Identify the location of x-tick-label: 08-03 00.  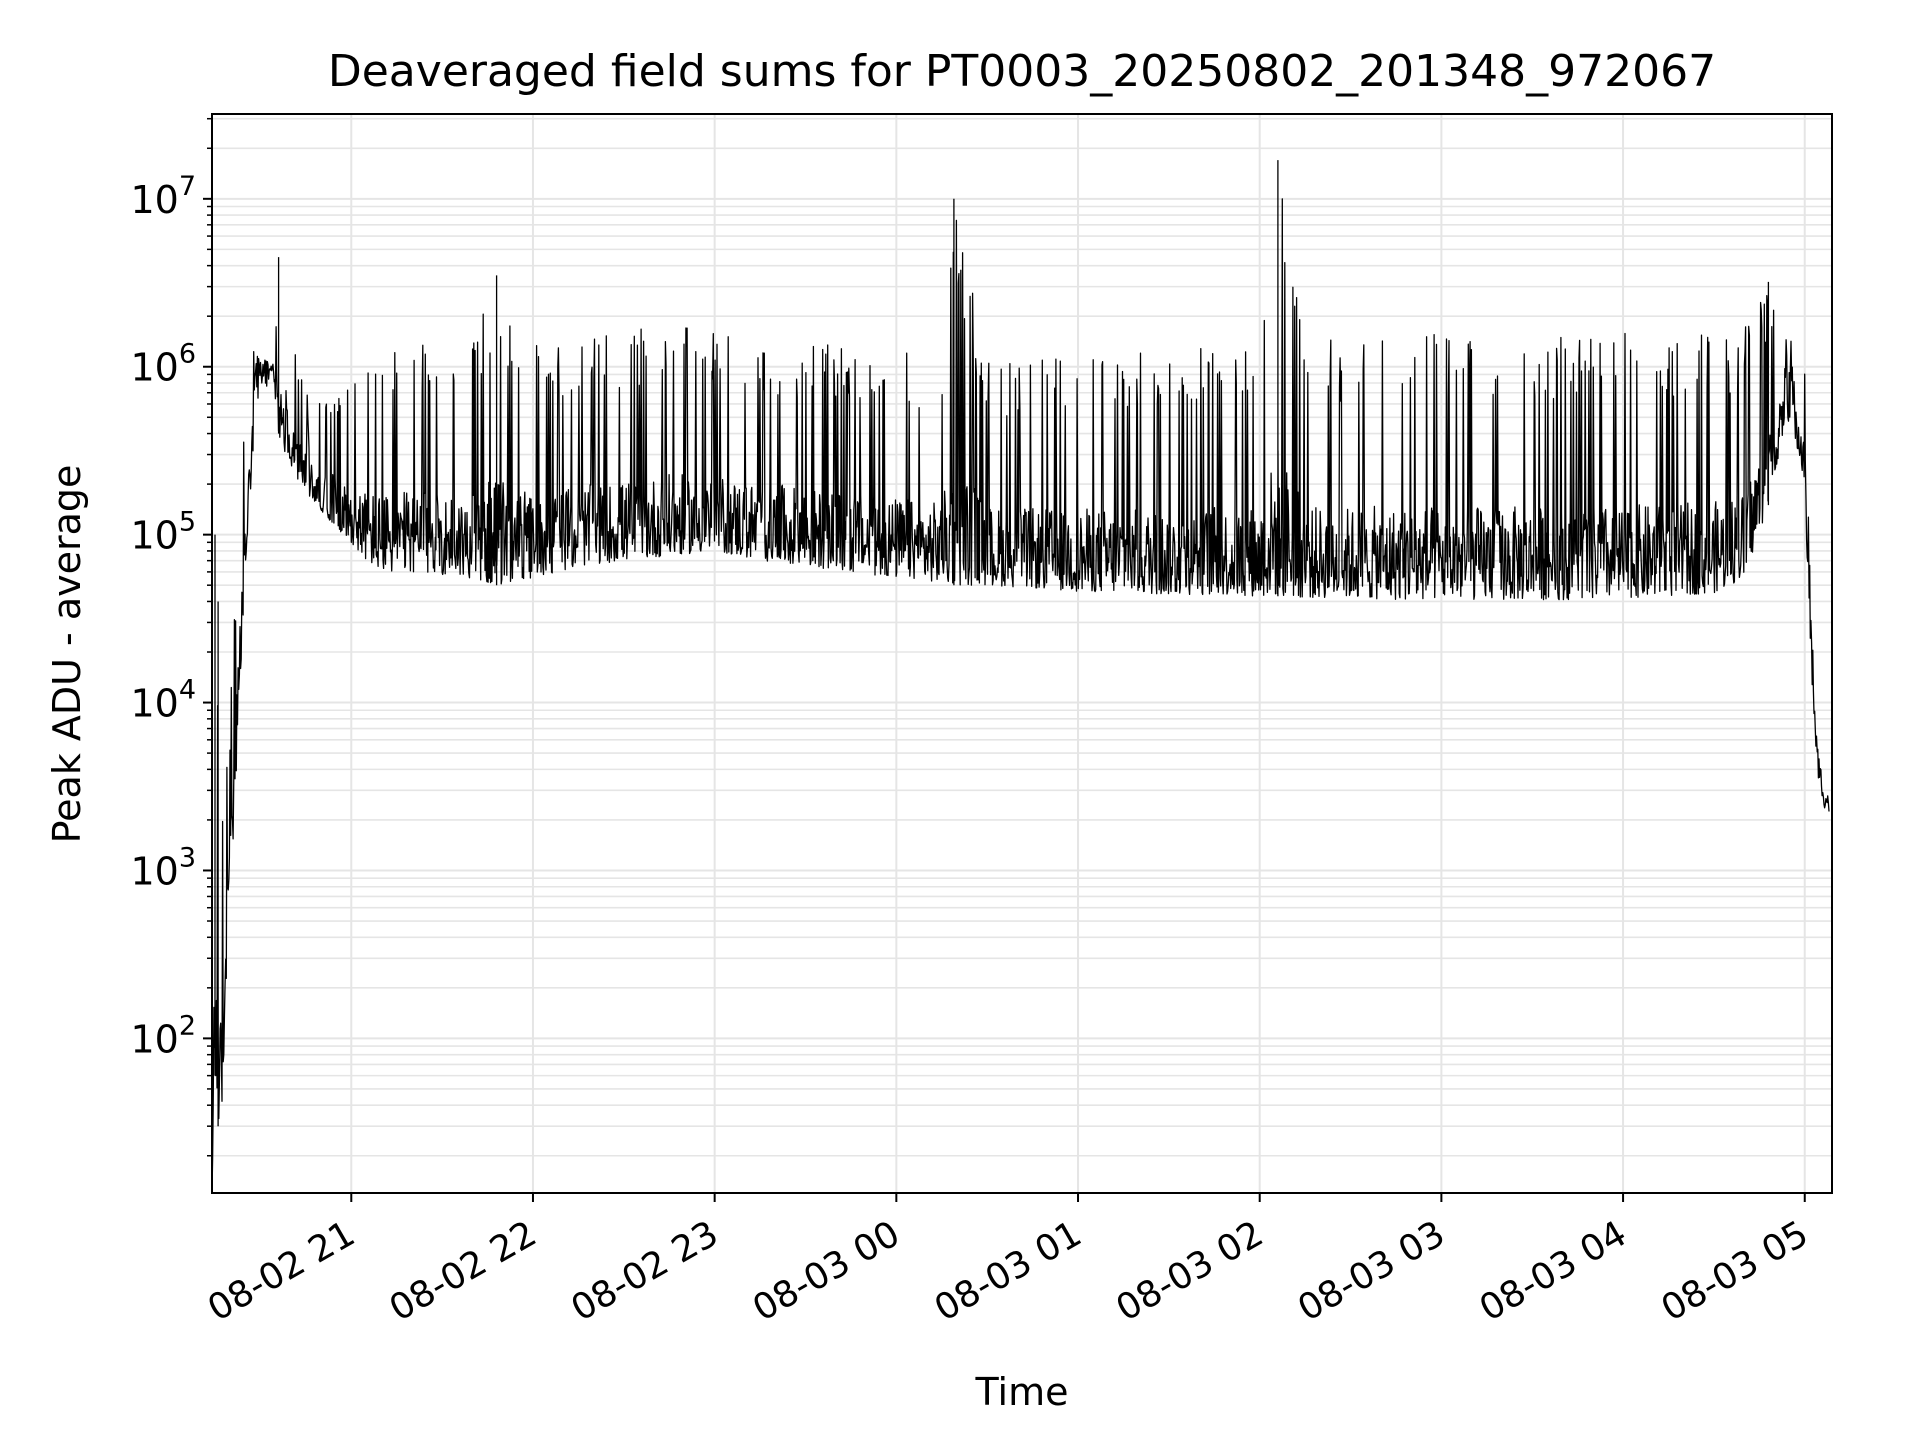
(826, 1271).